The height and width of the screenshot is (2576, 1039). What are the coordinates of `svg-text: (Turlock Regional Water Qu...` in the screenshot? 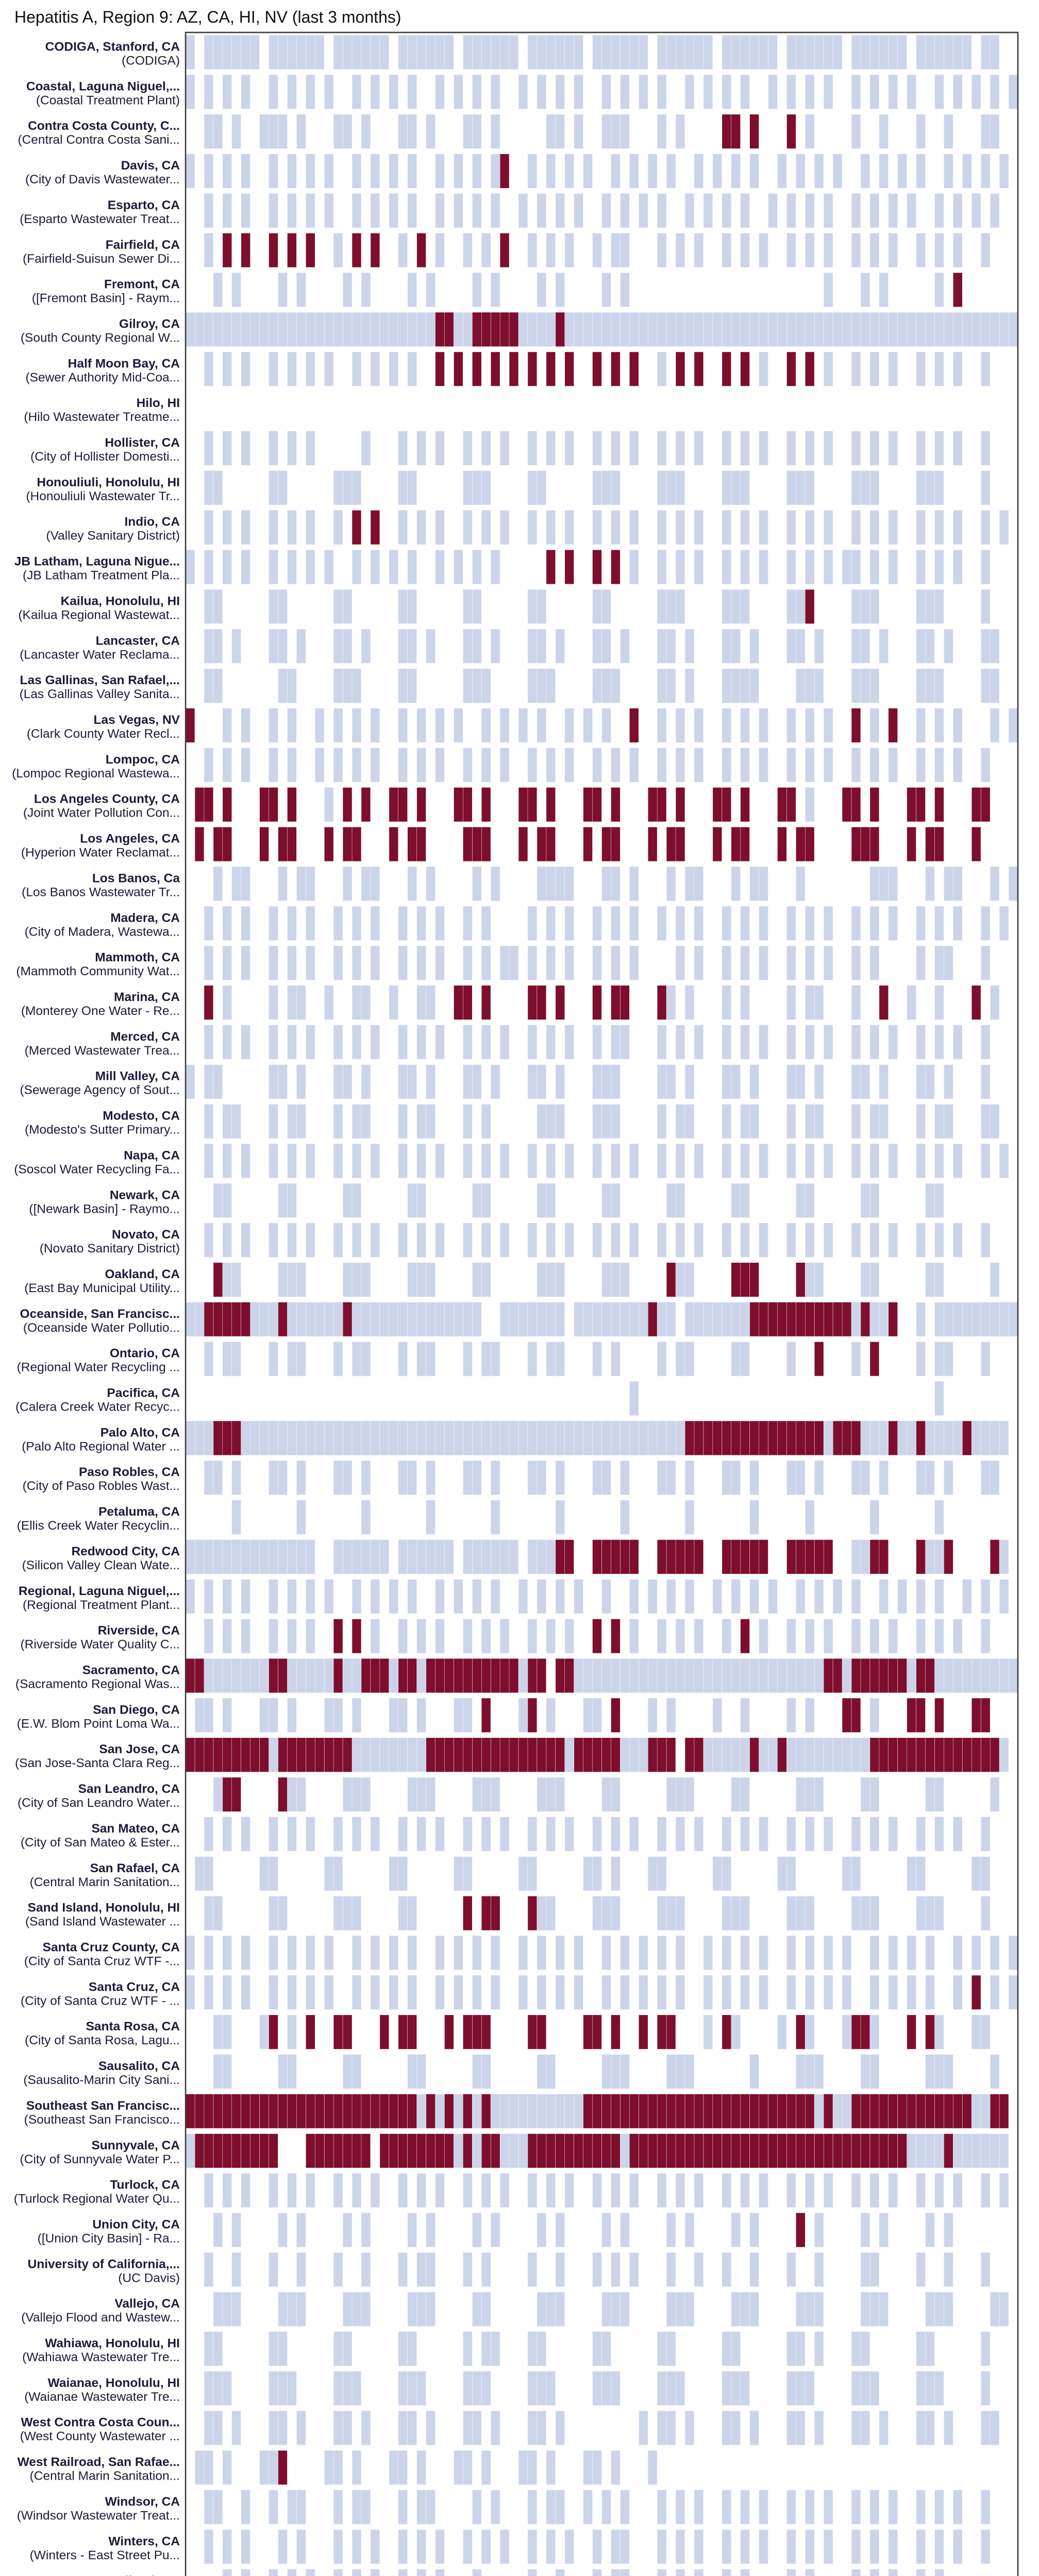 It's located at (97, 2199).